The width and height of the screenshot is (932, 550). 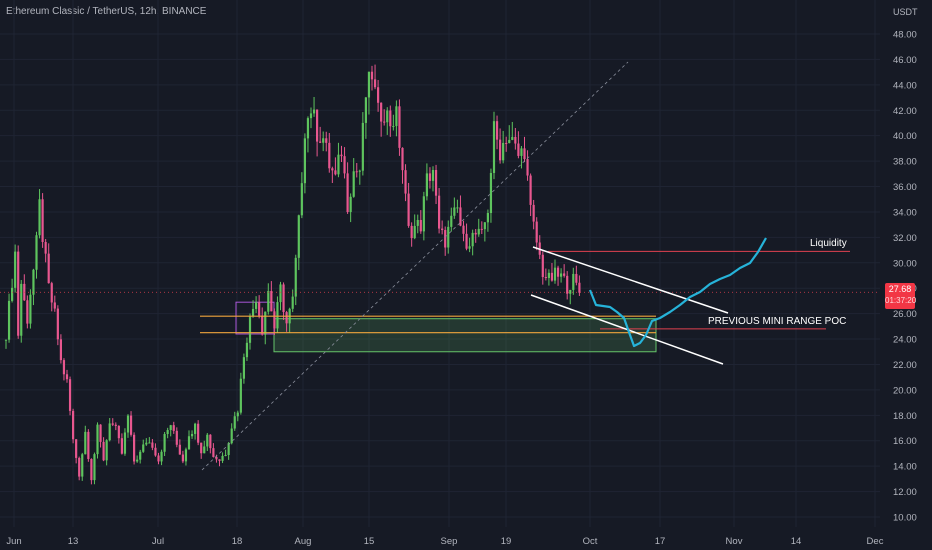 I want to click on y-tick-label: 14.00, so click(x=905, y=467).